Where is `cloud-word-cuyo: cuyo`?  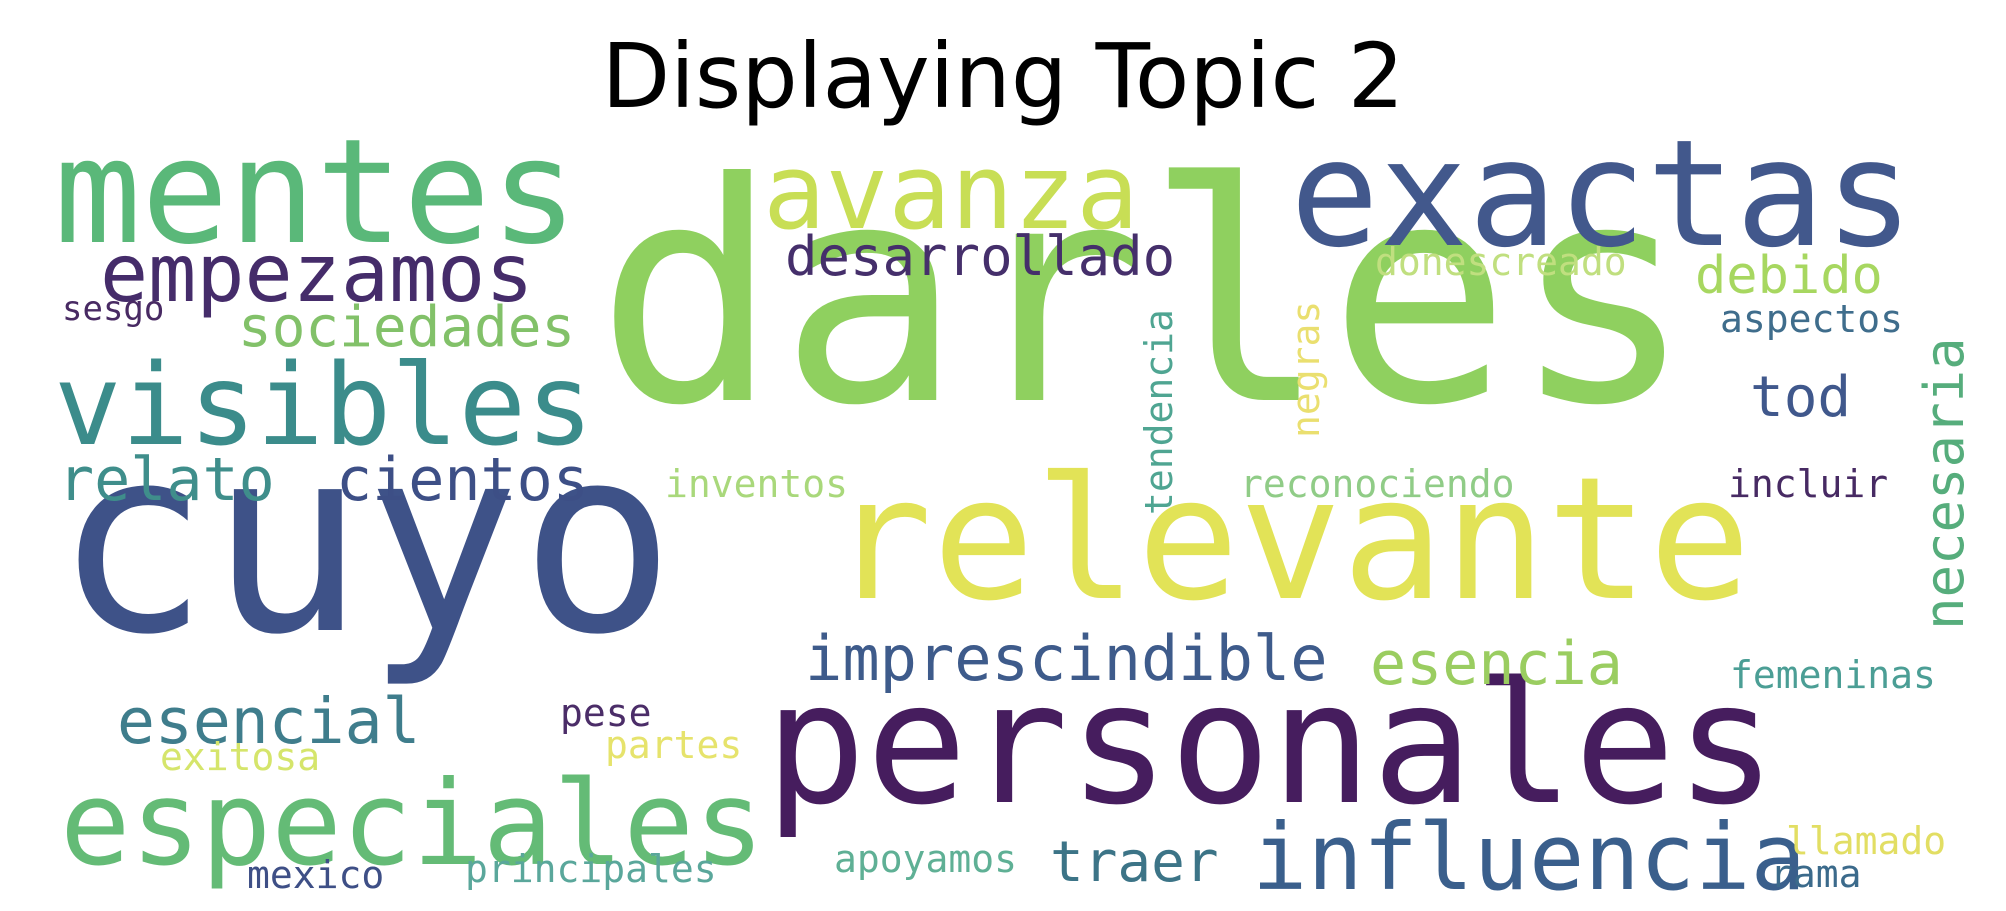 cloud-word-cuyo: cuyo is located at coordinates (365, 541).